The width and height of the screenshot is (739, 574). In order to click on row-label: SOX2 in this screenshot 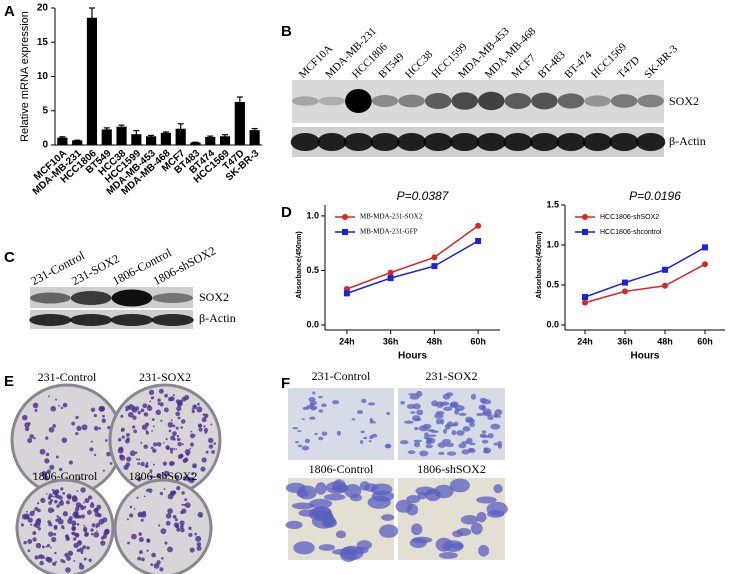, I will do `click(214, 297)`.